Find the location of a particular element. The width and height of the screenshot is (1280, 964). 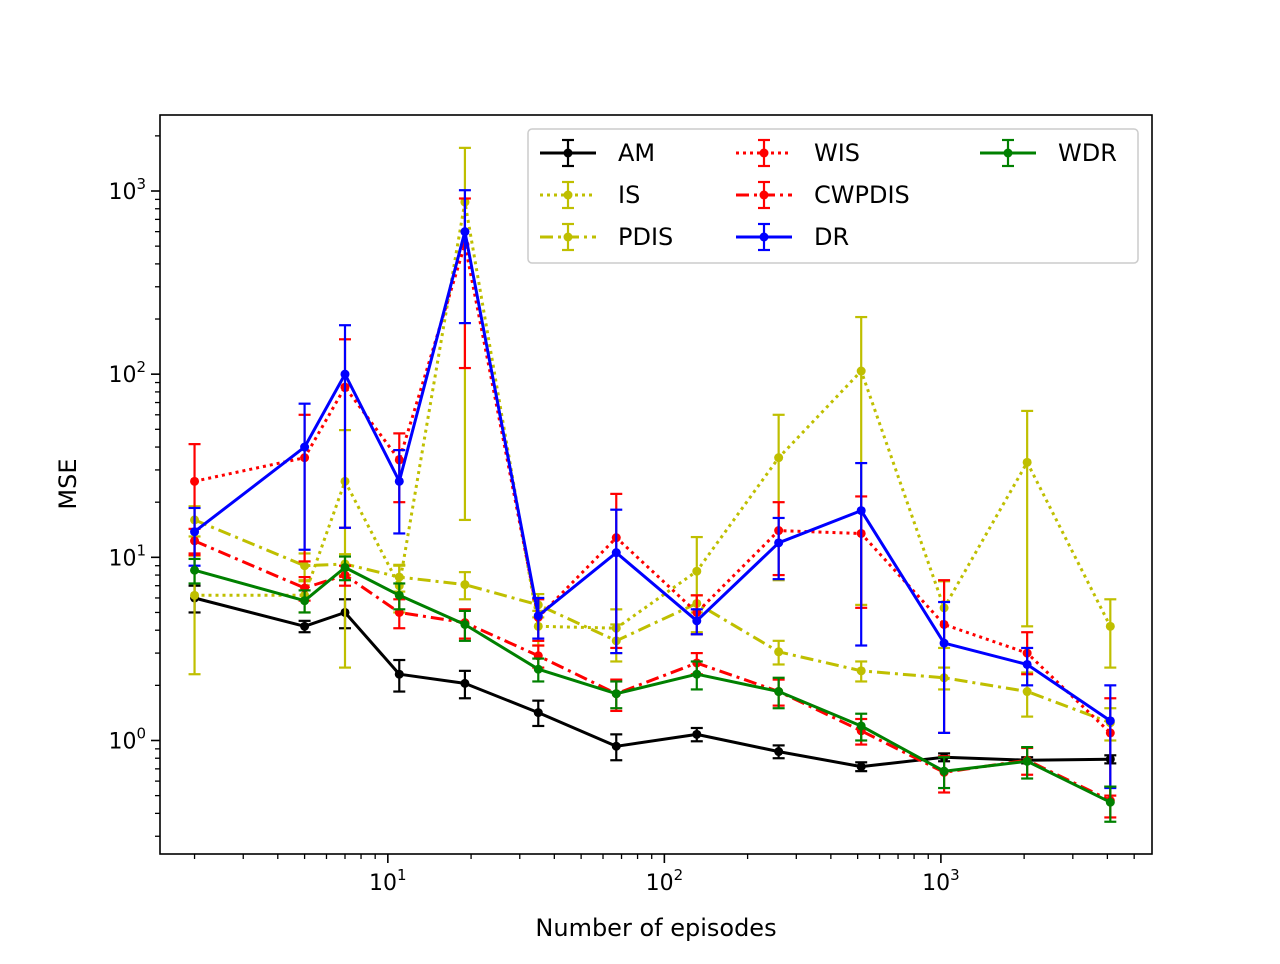

x-tick-label: 10¹ is located at coordinates (388, 881).